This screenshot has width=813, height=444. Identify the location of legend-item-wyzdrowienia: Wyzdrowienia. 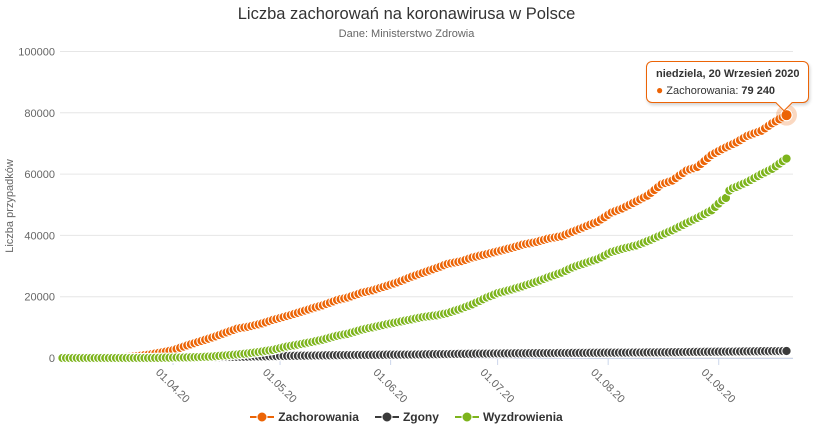
(508, 417).